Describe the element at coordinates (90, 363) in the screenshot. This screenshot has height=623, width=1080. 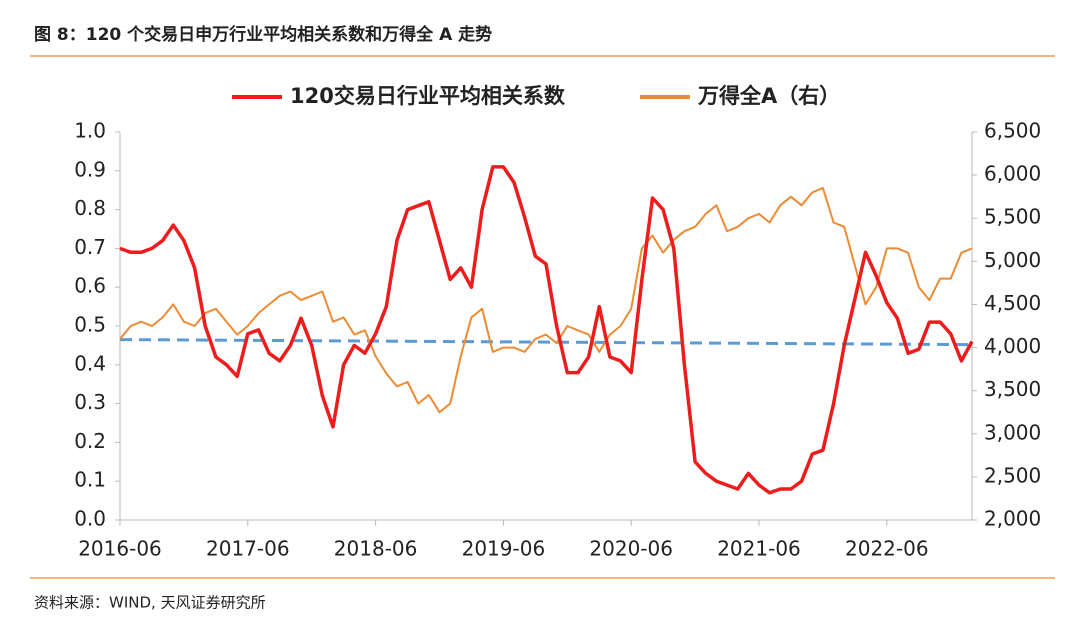
I see `y-tick-label: 0.4` at that location.